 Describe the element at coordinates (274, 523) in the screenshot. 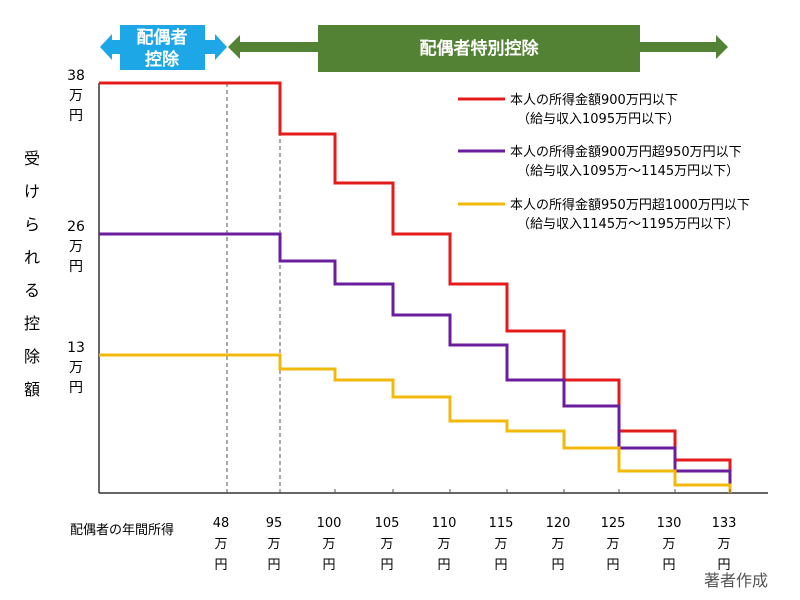

I see `x-tick-label: 95` at that location.